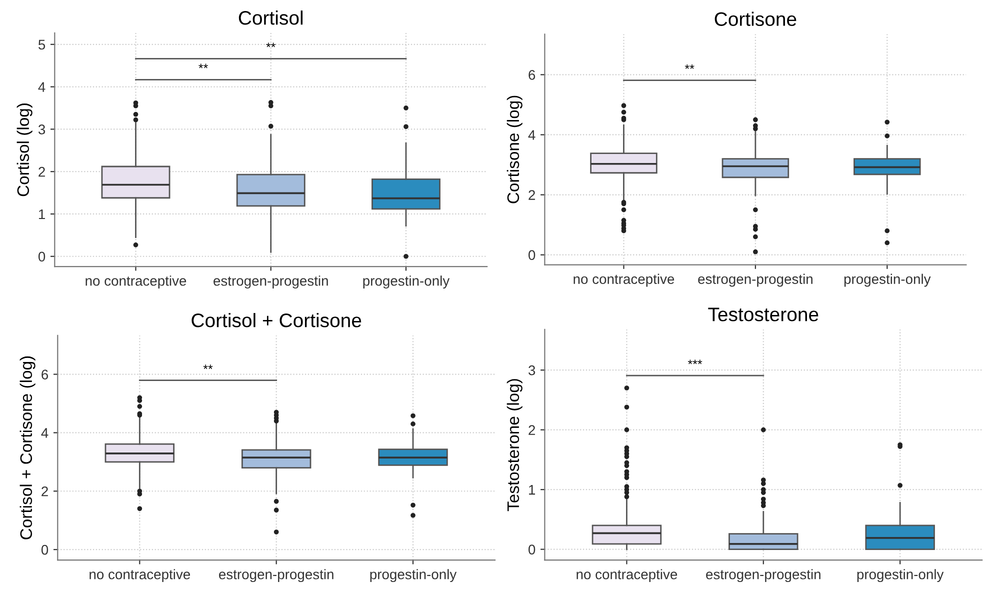  I want to click on chart-title: Testosterone, so click(763, 315).